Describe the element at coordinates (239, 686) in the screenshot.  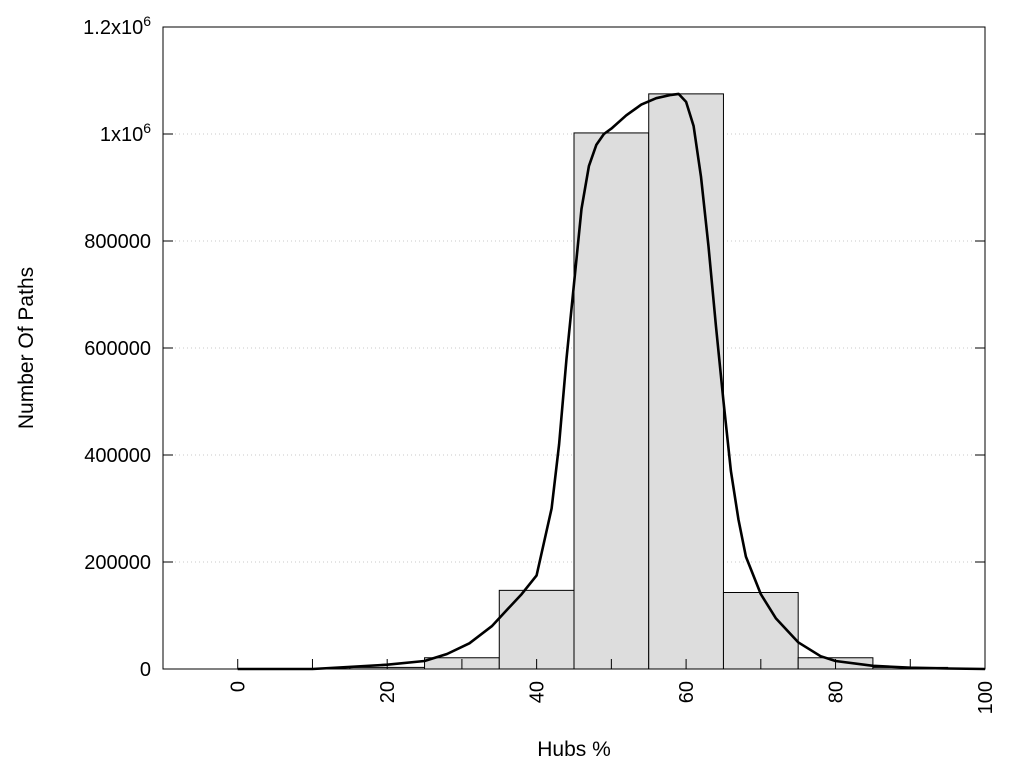
I see `x-tick-label: 0` at that location.